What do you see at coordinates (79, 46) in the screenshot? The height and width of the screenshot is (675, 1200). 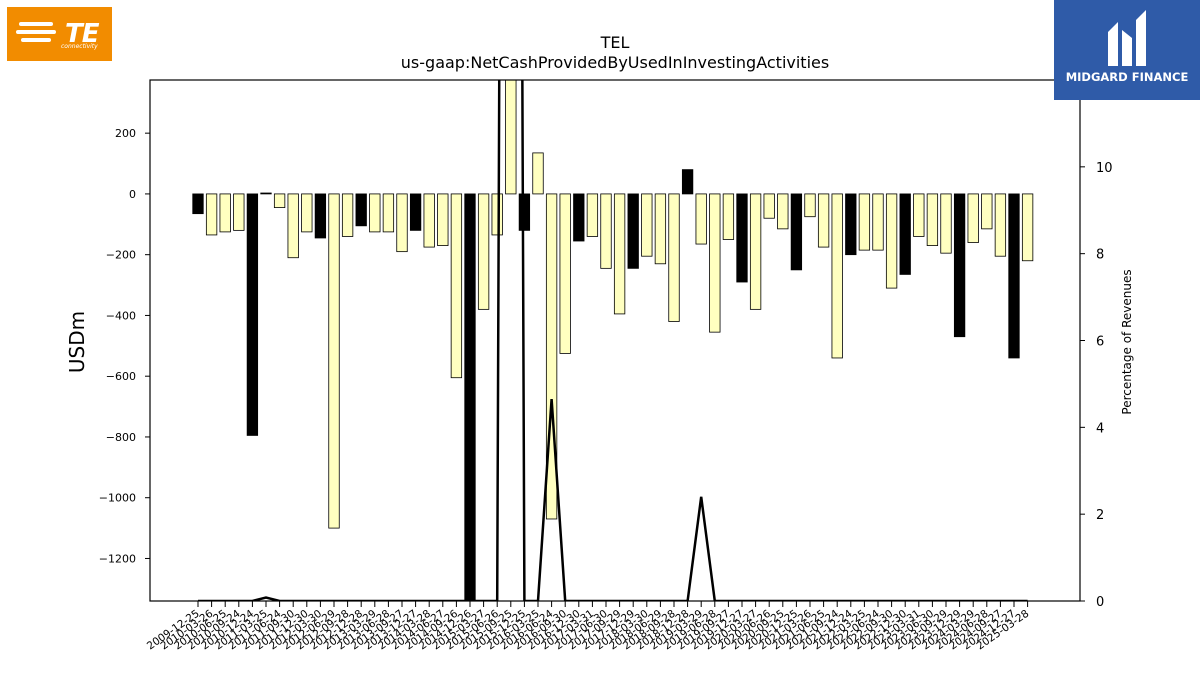 I see `te-brand-sub: connectivity` at bounding box center [79, 46].